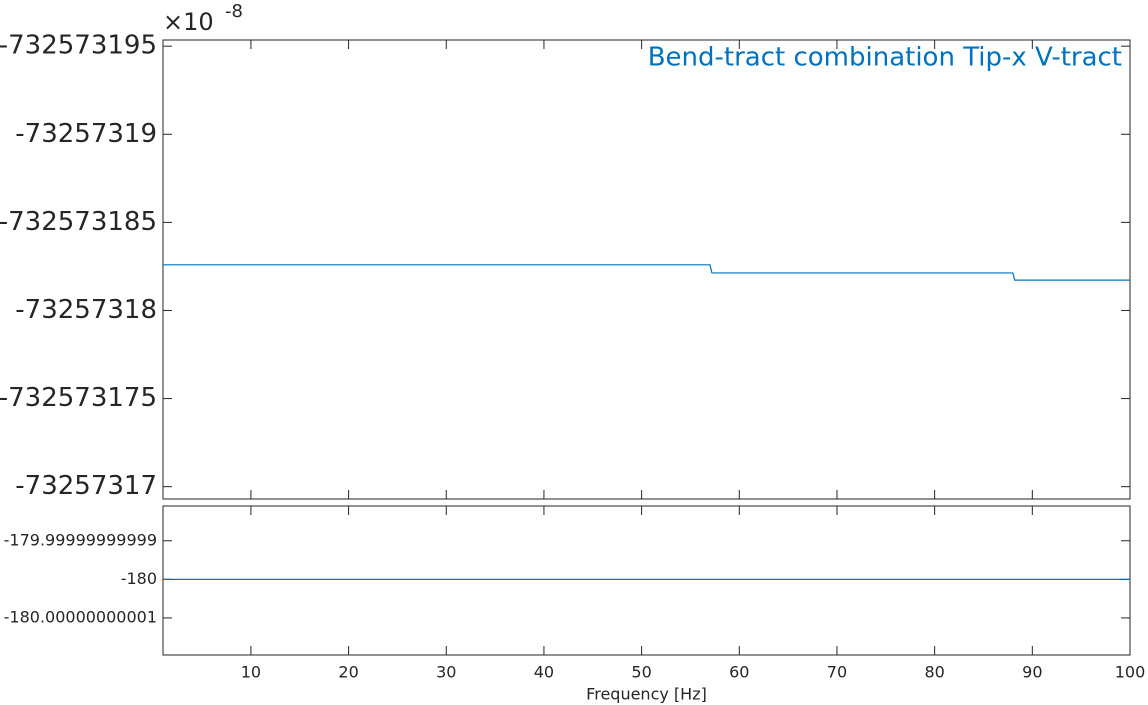  Describe the element at coordinates (86, 310) in the screenshot. I see `y-tick-label: -73257318` at that location.